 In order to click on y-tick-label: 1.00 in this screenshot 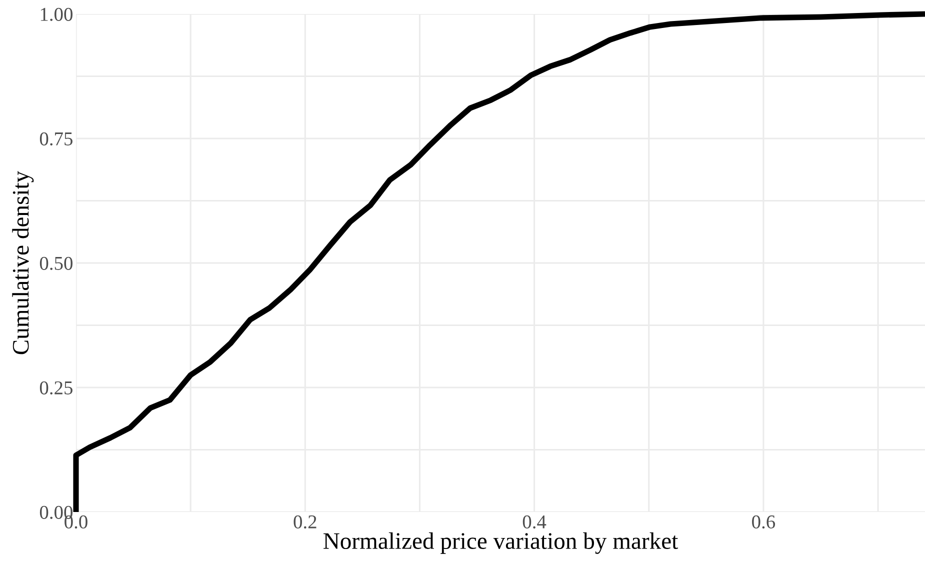, I will do `click(56, 15)`.